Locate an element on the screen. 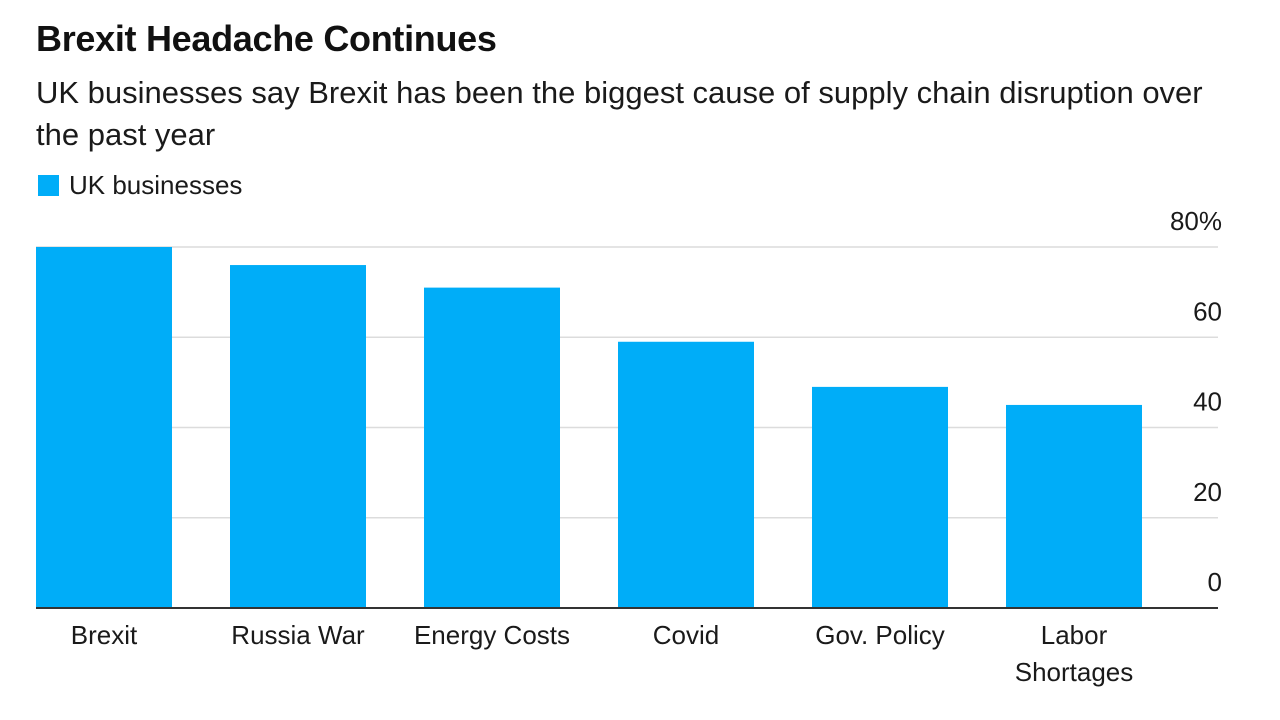 The width and height of the screenshot is (1280, 720). x-category-label: Russia War is located at coordinates (298, 635).